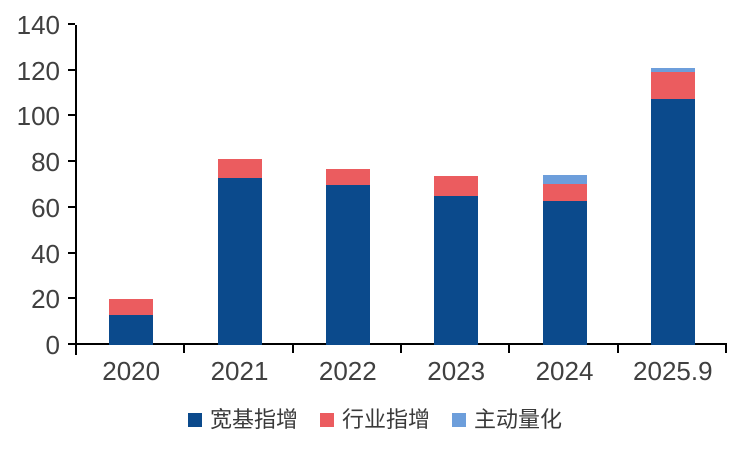  I want to click on y-axis-tick-label: 80, so click(45, 162).